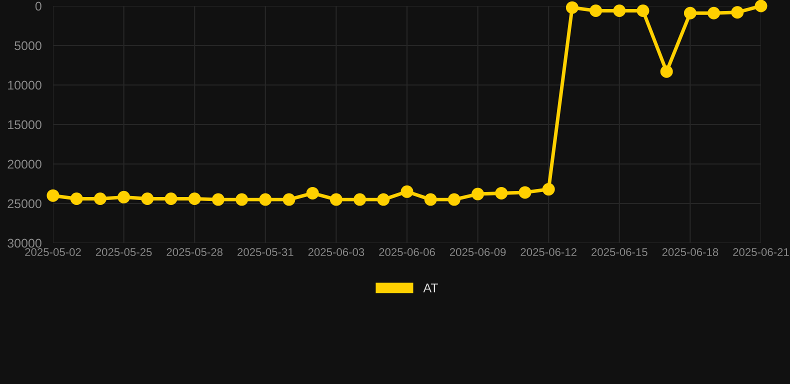  Describe the element at coordinates (266, 252) in the screenshot. I see `x-tick-label: 2025-05-31` at that location.